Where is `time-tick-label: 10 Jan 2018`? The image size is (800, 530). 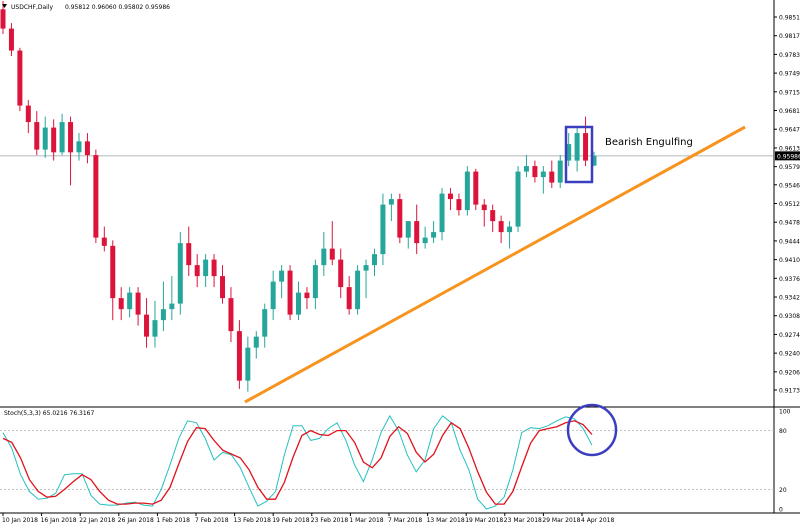 time-tick-label: 10 Jan 2018 is located at coordinates (20, 520).